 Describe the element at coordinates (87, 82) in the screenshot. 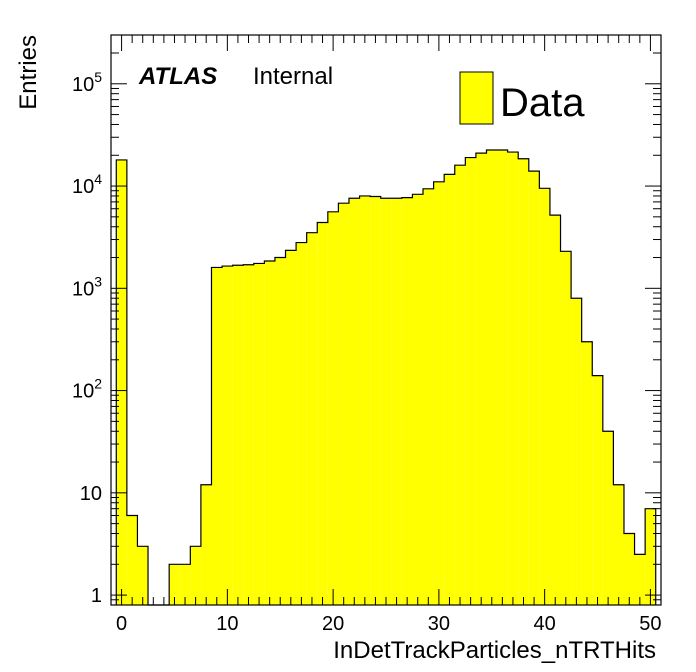

I see `y-tick-label: 10⁵` at that location.